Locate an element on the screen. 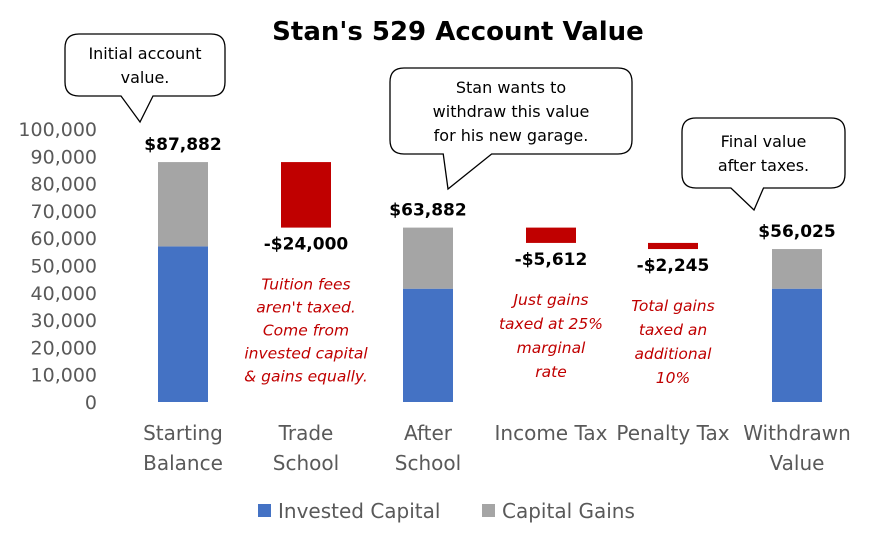 This screenshot has height=546, width=881. y-tick-label: 90,000 is located at coordinates (64, 157).